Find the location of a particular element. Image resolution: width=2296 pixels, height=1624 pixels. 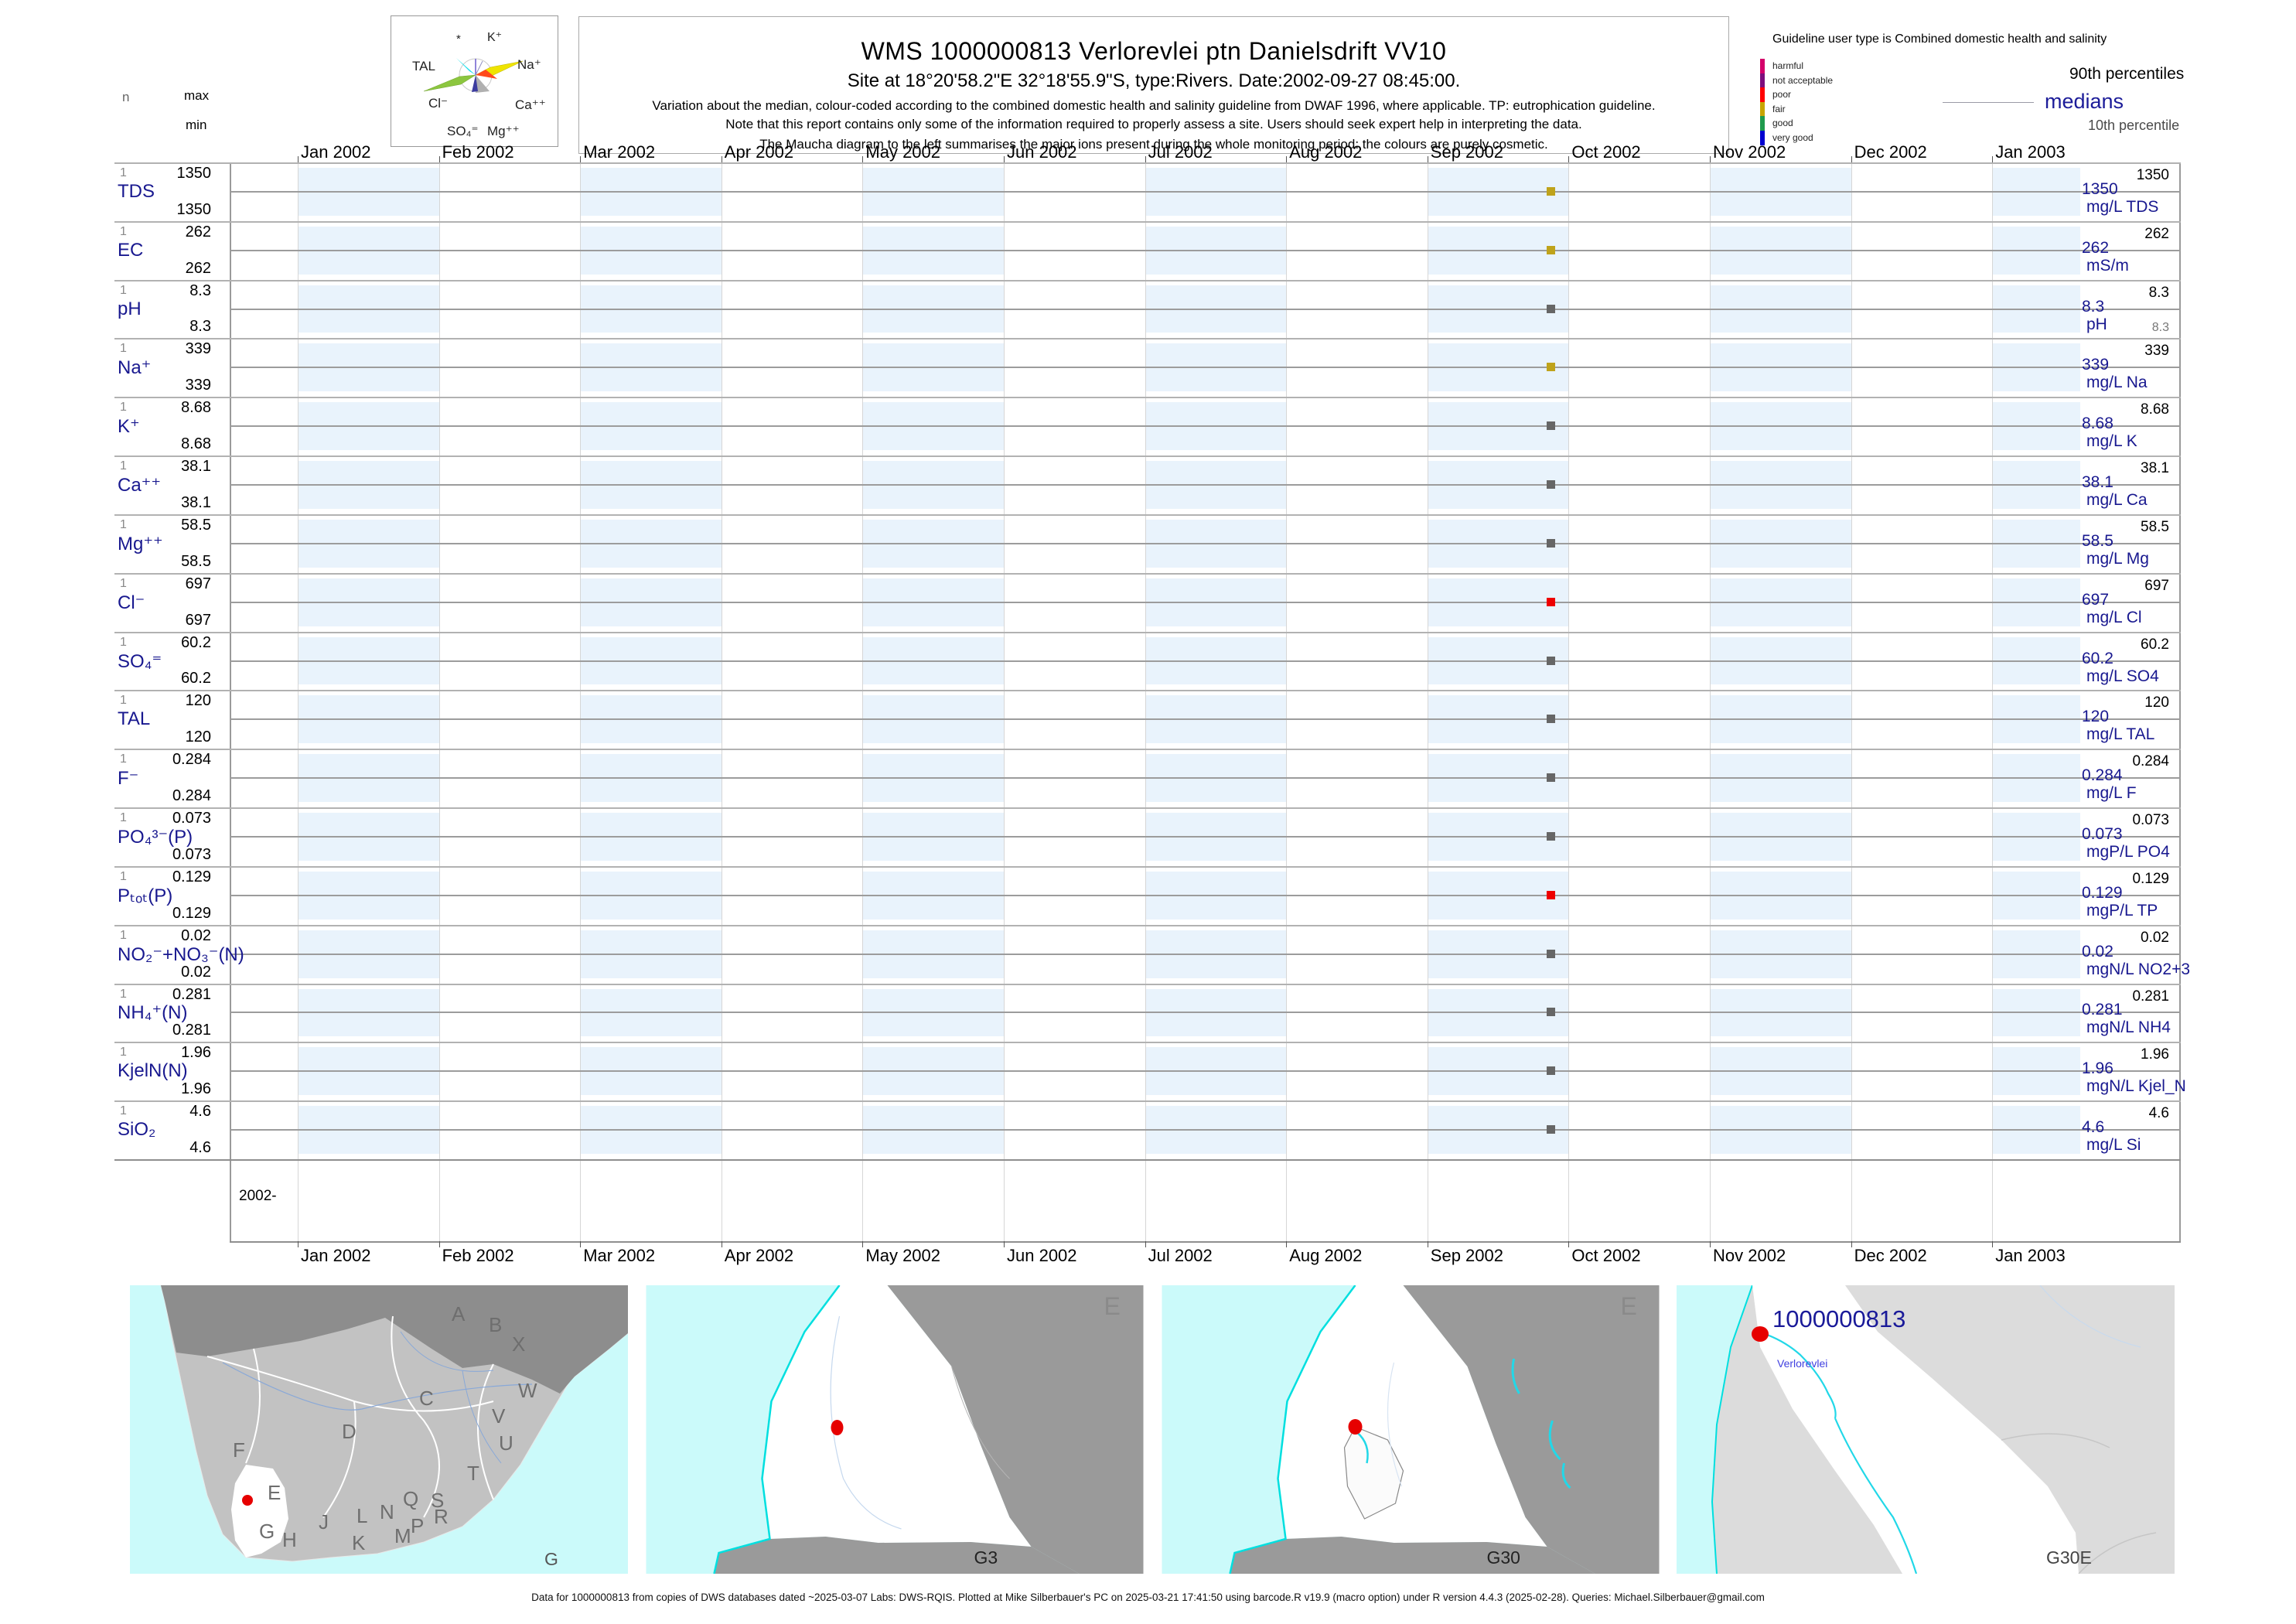

row-parameter-label: K⁺ is located at coordinates (129, 427).